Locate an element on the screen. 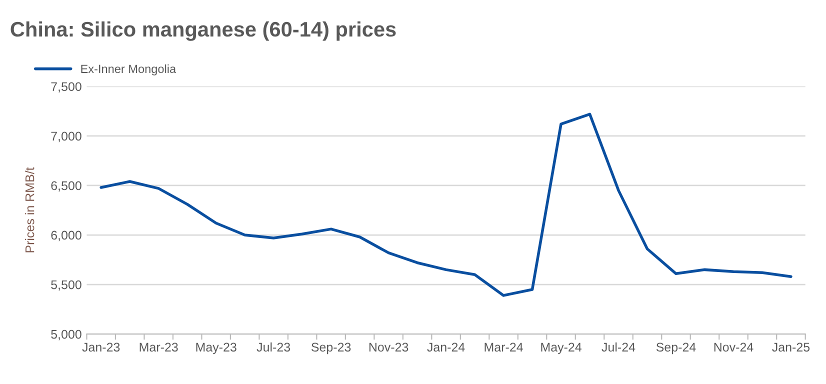 The image size is (826, 384). x-tick-label: Mar-23 is located at coordinates (159, 347).